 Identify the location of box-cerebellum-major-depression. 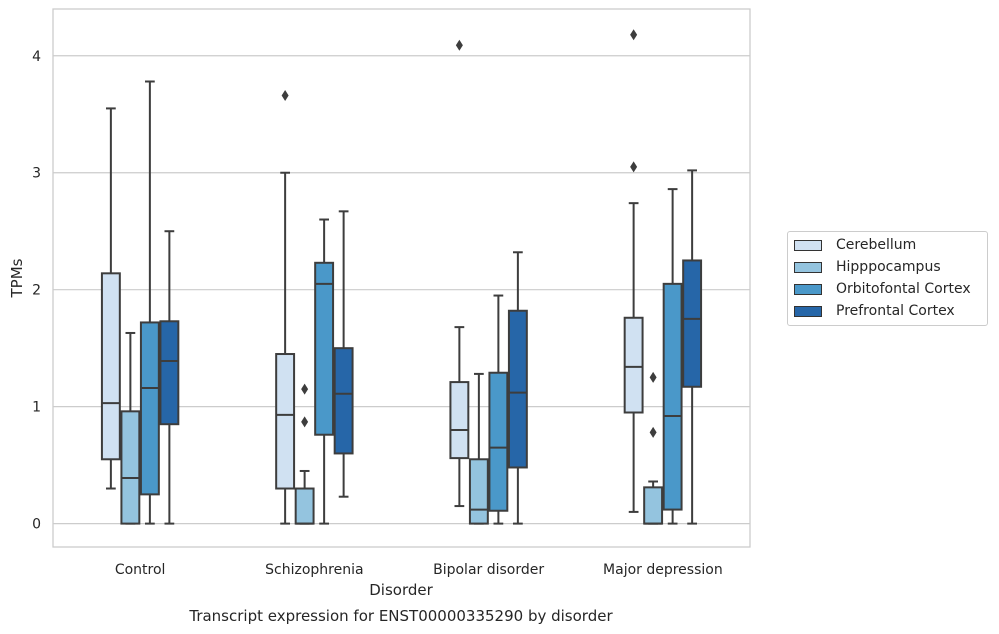
(633, 271).